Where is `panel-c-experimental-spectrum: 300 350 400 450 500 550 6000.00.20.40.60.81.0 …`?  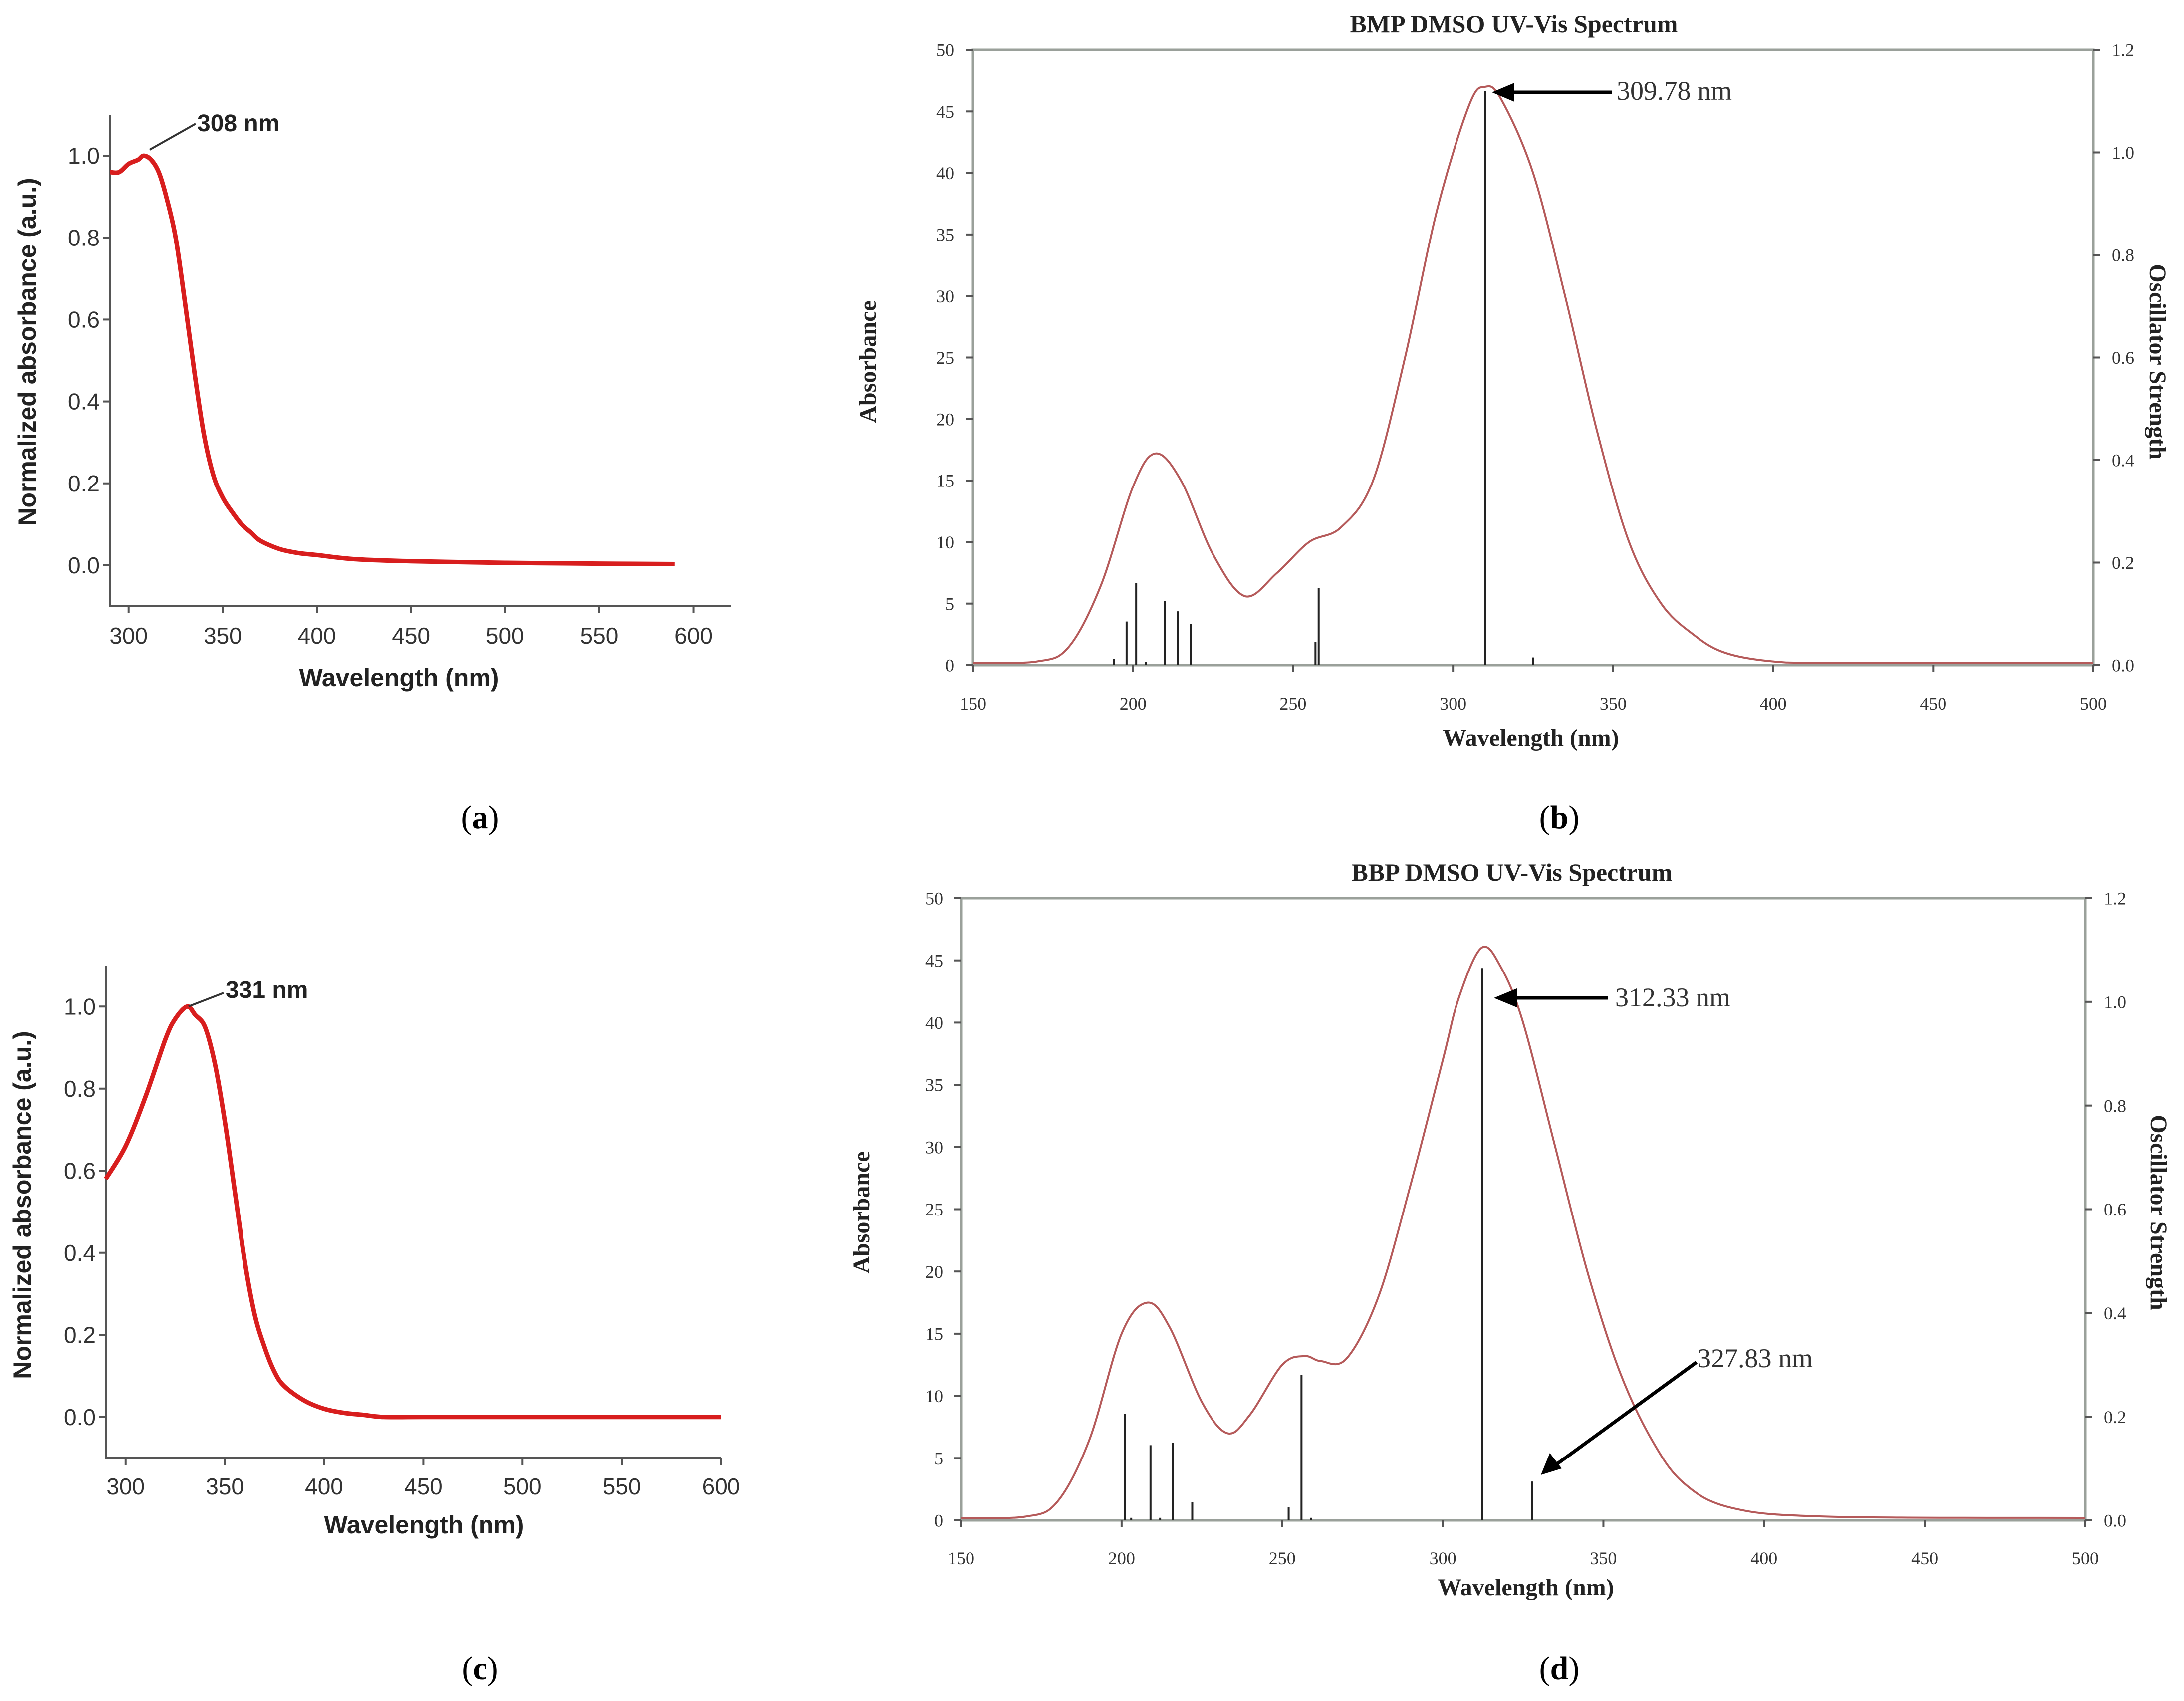
panel-c-experimental-spectrum: 300 350 400 450 500 550 6000.00.20.40.60.81.0 … is located at coordinates (374, 1252).